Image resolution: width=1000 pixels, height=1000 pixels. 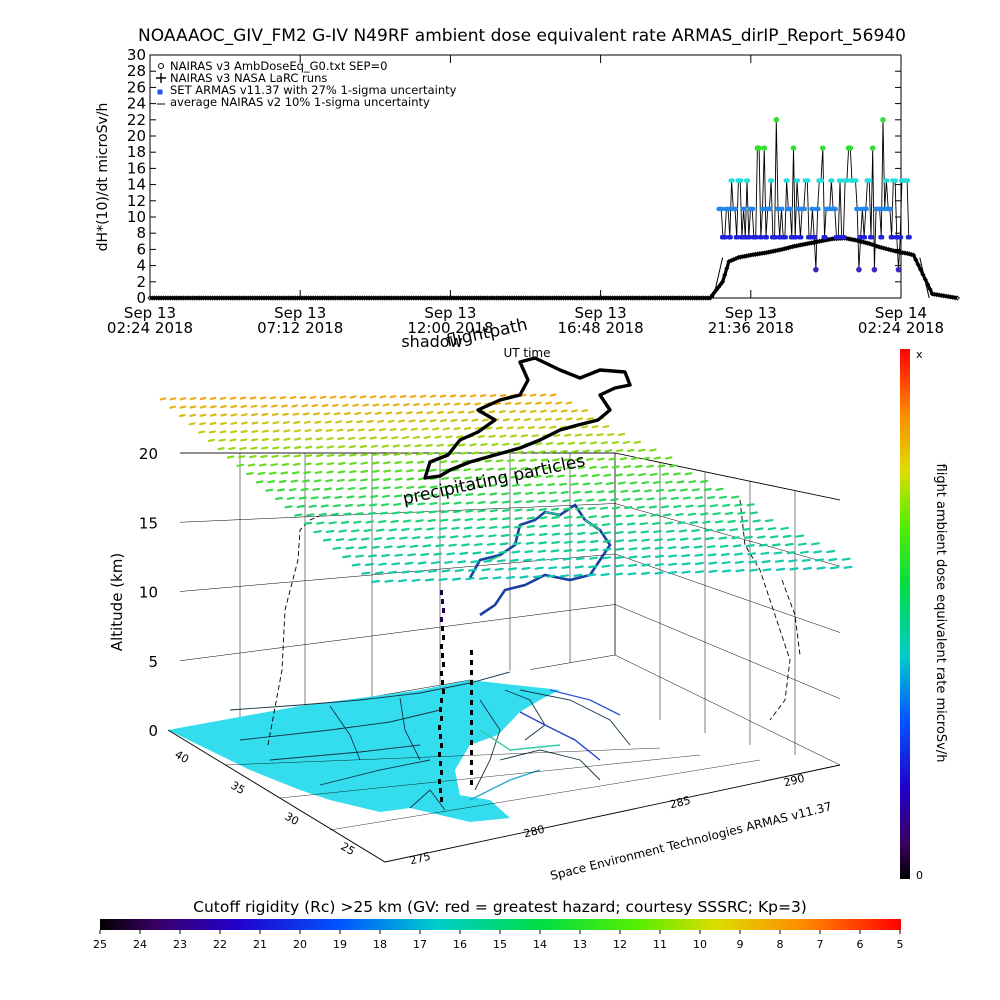 I want to click on rc-tick-label: 13, so click(x=580, y=944).